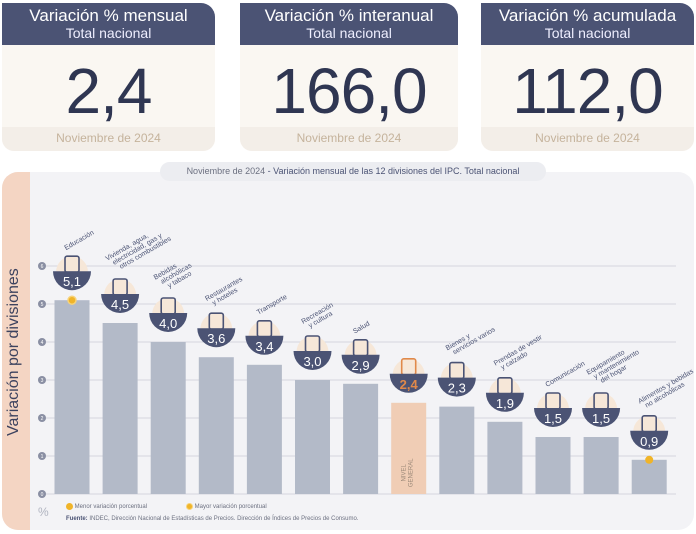 The width and height of the screenshot is (696, 534). I want to click on y-tick-label: 5, so click(42, 305).